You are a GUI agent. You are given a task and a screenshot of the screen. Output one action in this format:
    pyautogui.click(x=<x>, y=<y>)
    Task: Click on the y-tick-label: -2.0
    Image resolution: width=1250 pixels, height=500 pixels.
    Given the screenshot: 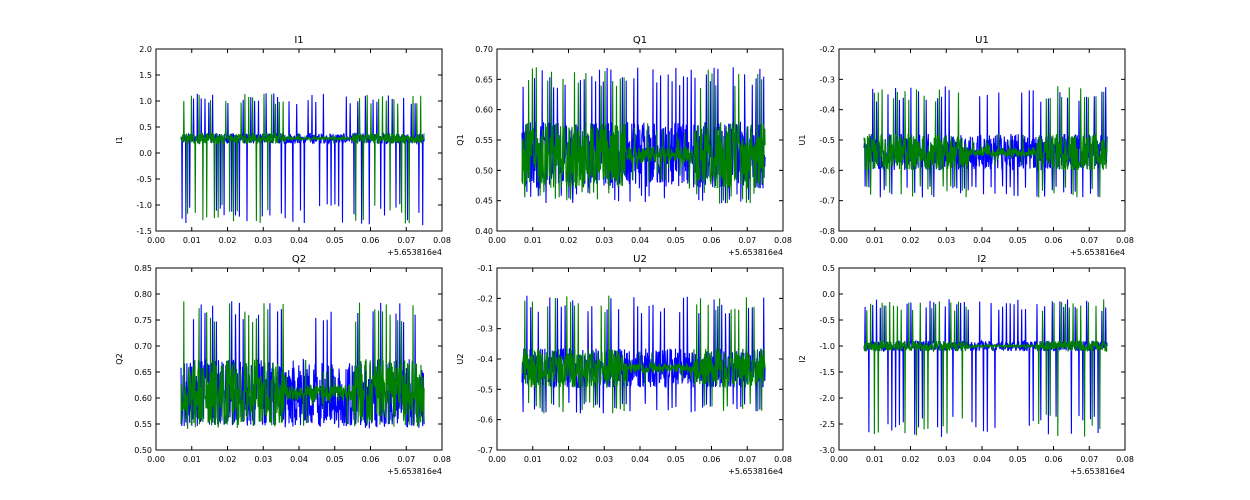 What is the action you would take?
    pyautogui.click(x=827, y=398)
    